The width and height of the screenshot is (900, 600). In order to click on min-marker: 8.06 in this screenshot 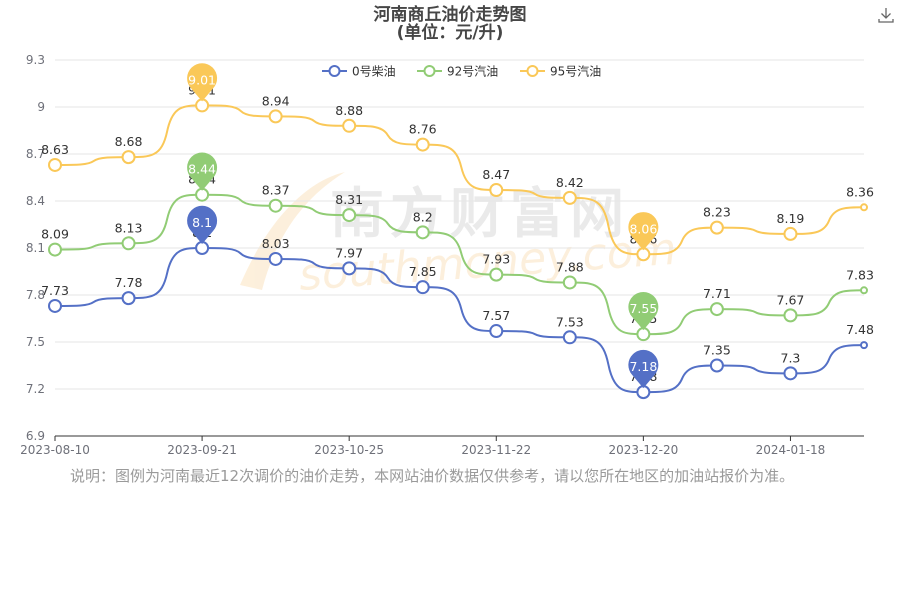, I will do `click(643, 231)`.